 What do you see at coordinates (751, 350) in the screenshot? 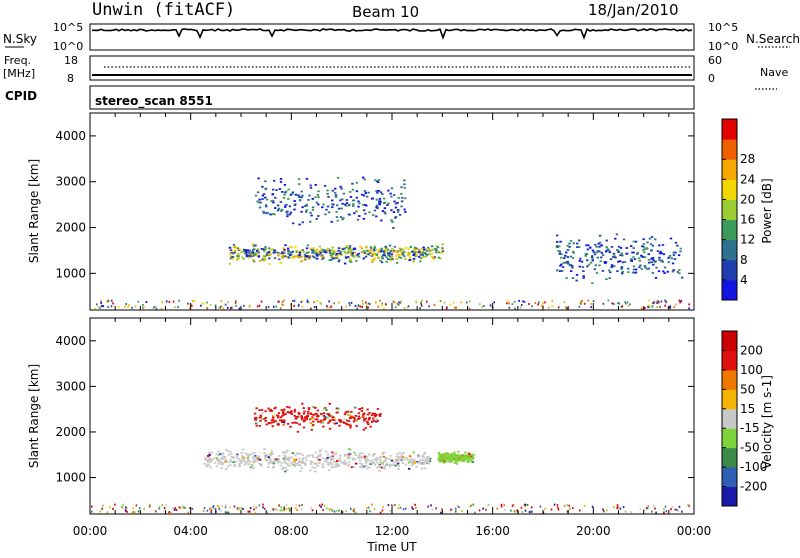
I see `colorbar-tick-label: 200` at bounding box center [751, 350].